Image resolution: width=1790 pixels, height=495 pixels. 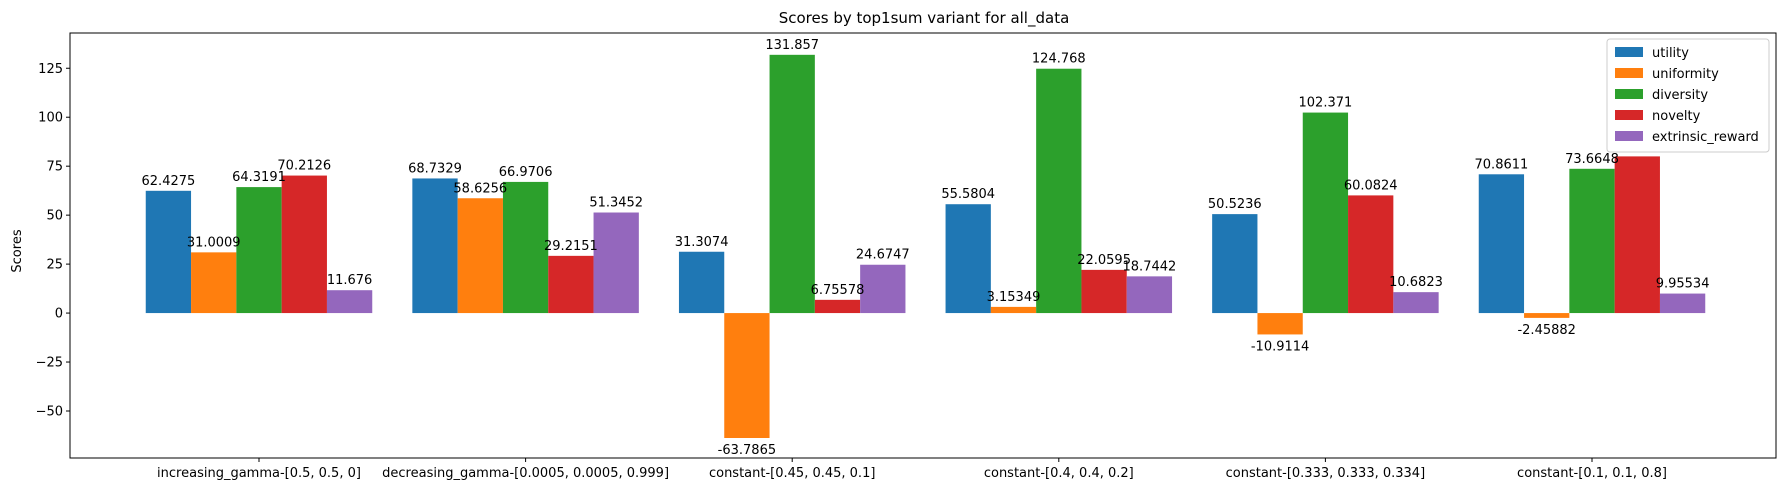 What do you see at coordinates (968, 194) in the screenshot?
I see `data-label-utility-3: 55.5804` at bounding box center [968, 194].